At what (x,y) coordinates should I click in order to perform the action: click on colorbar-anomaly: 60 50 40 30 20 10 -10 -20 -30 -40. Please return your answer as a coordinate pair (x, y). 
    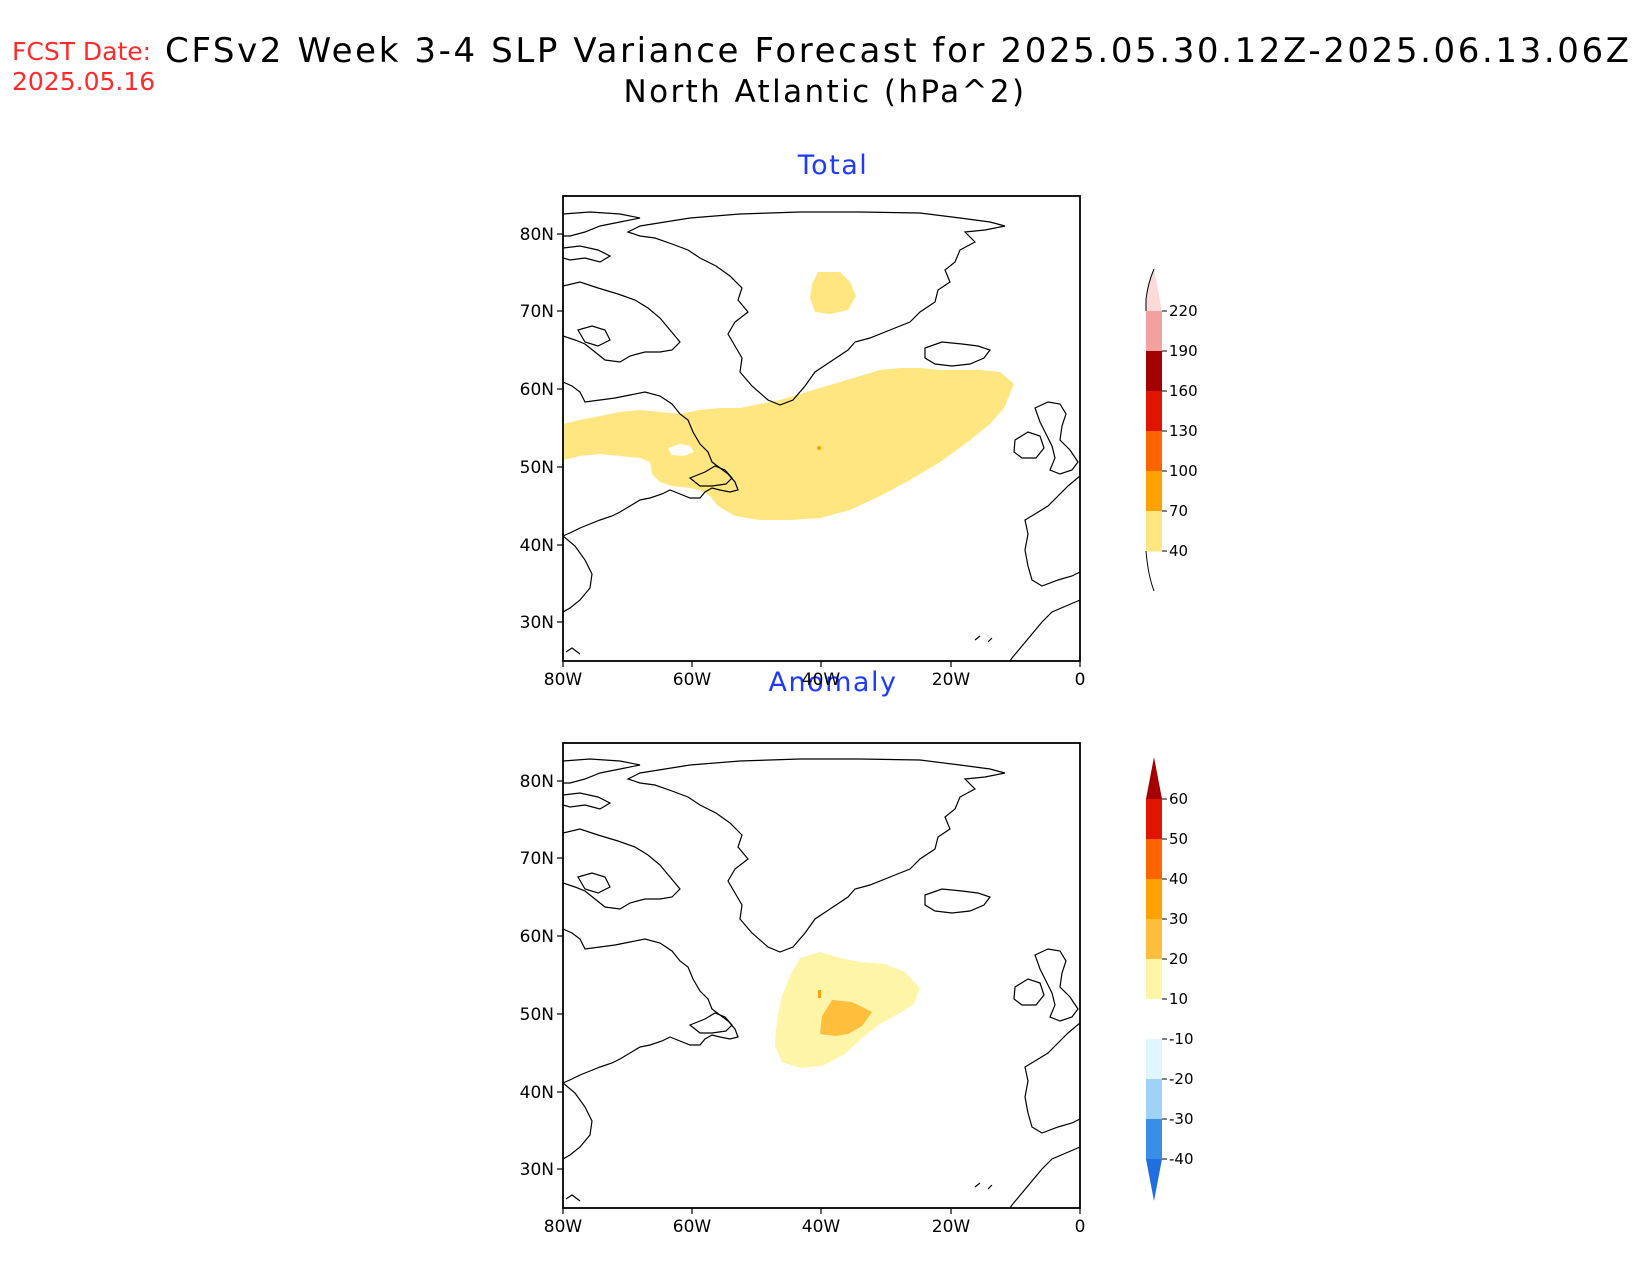
    Looking at the image, I should click on (1170, 979).